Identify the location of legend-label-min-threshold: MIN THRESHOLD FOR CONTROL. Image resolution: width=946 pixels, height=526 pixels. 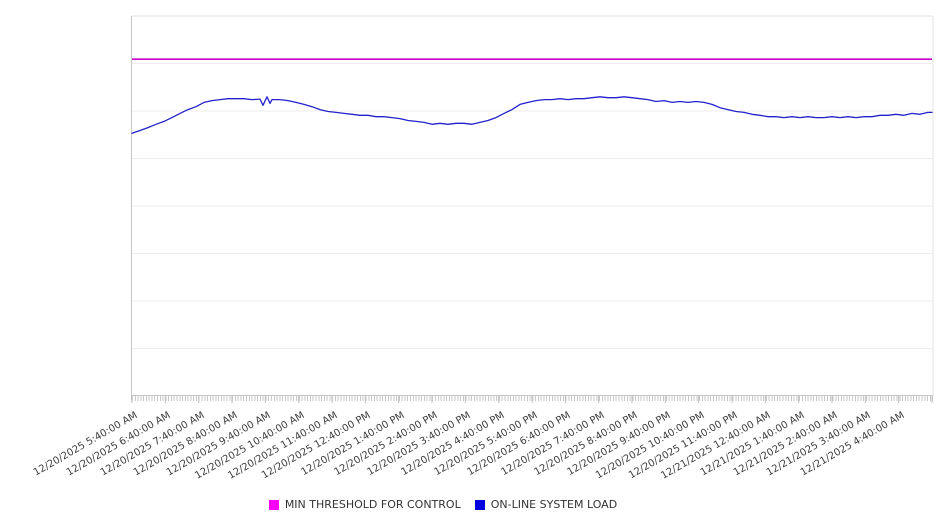
(372, 504).